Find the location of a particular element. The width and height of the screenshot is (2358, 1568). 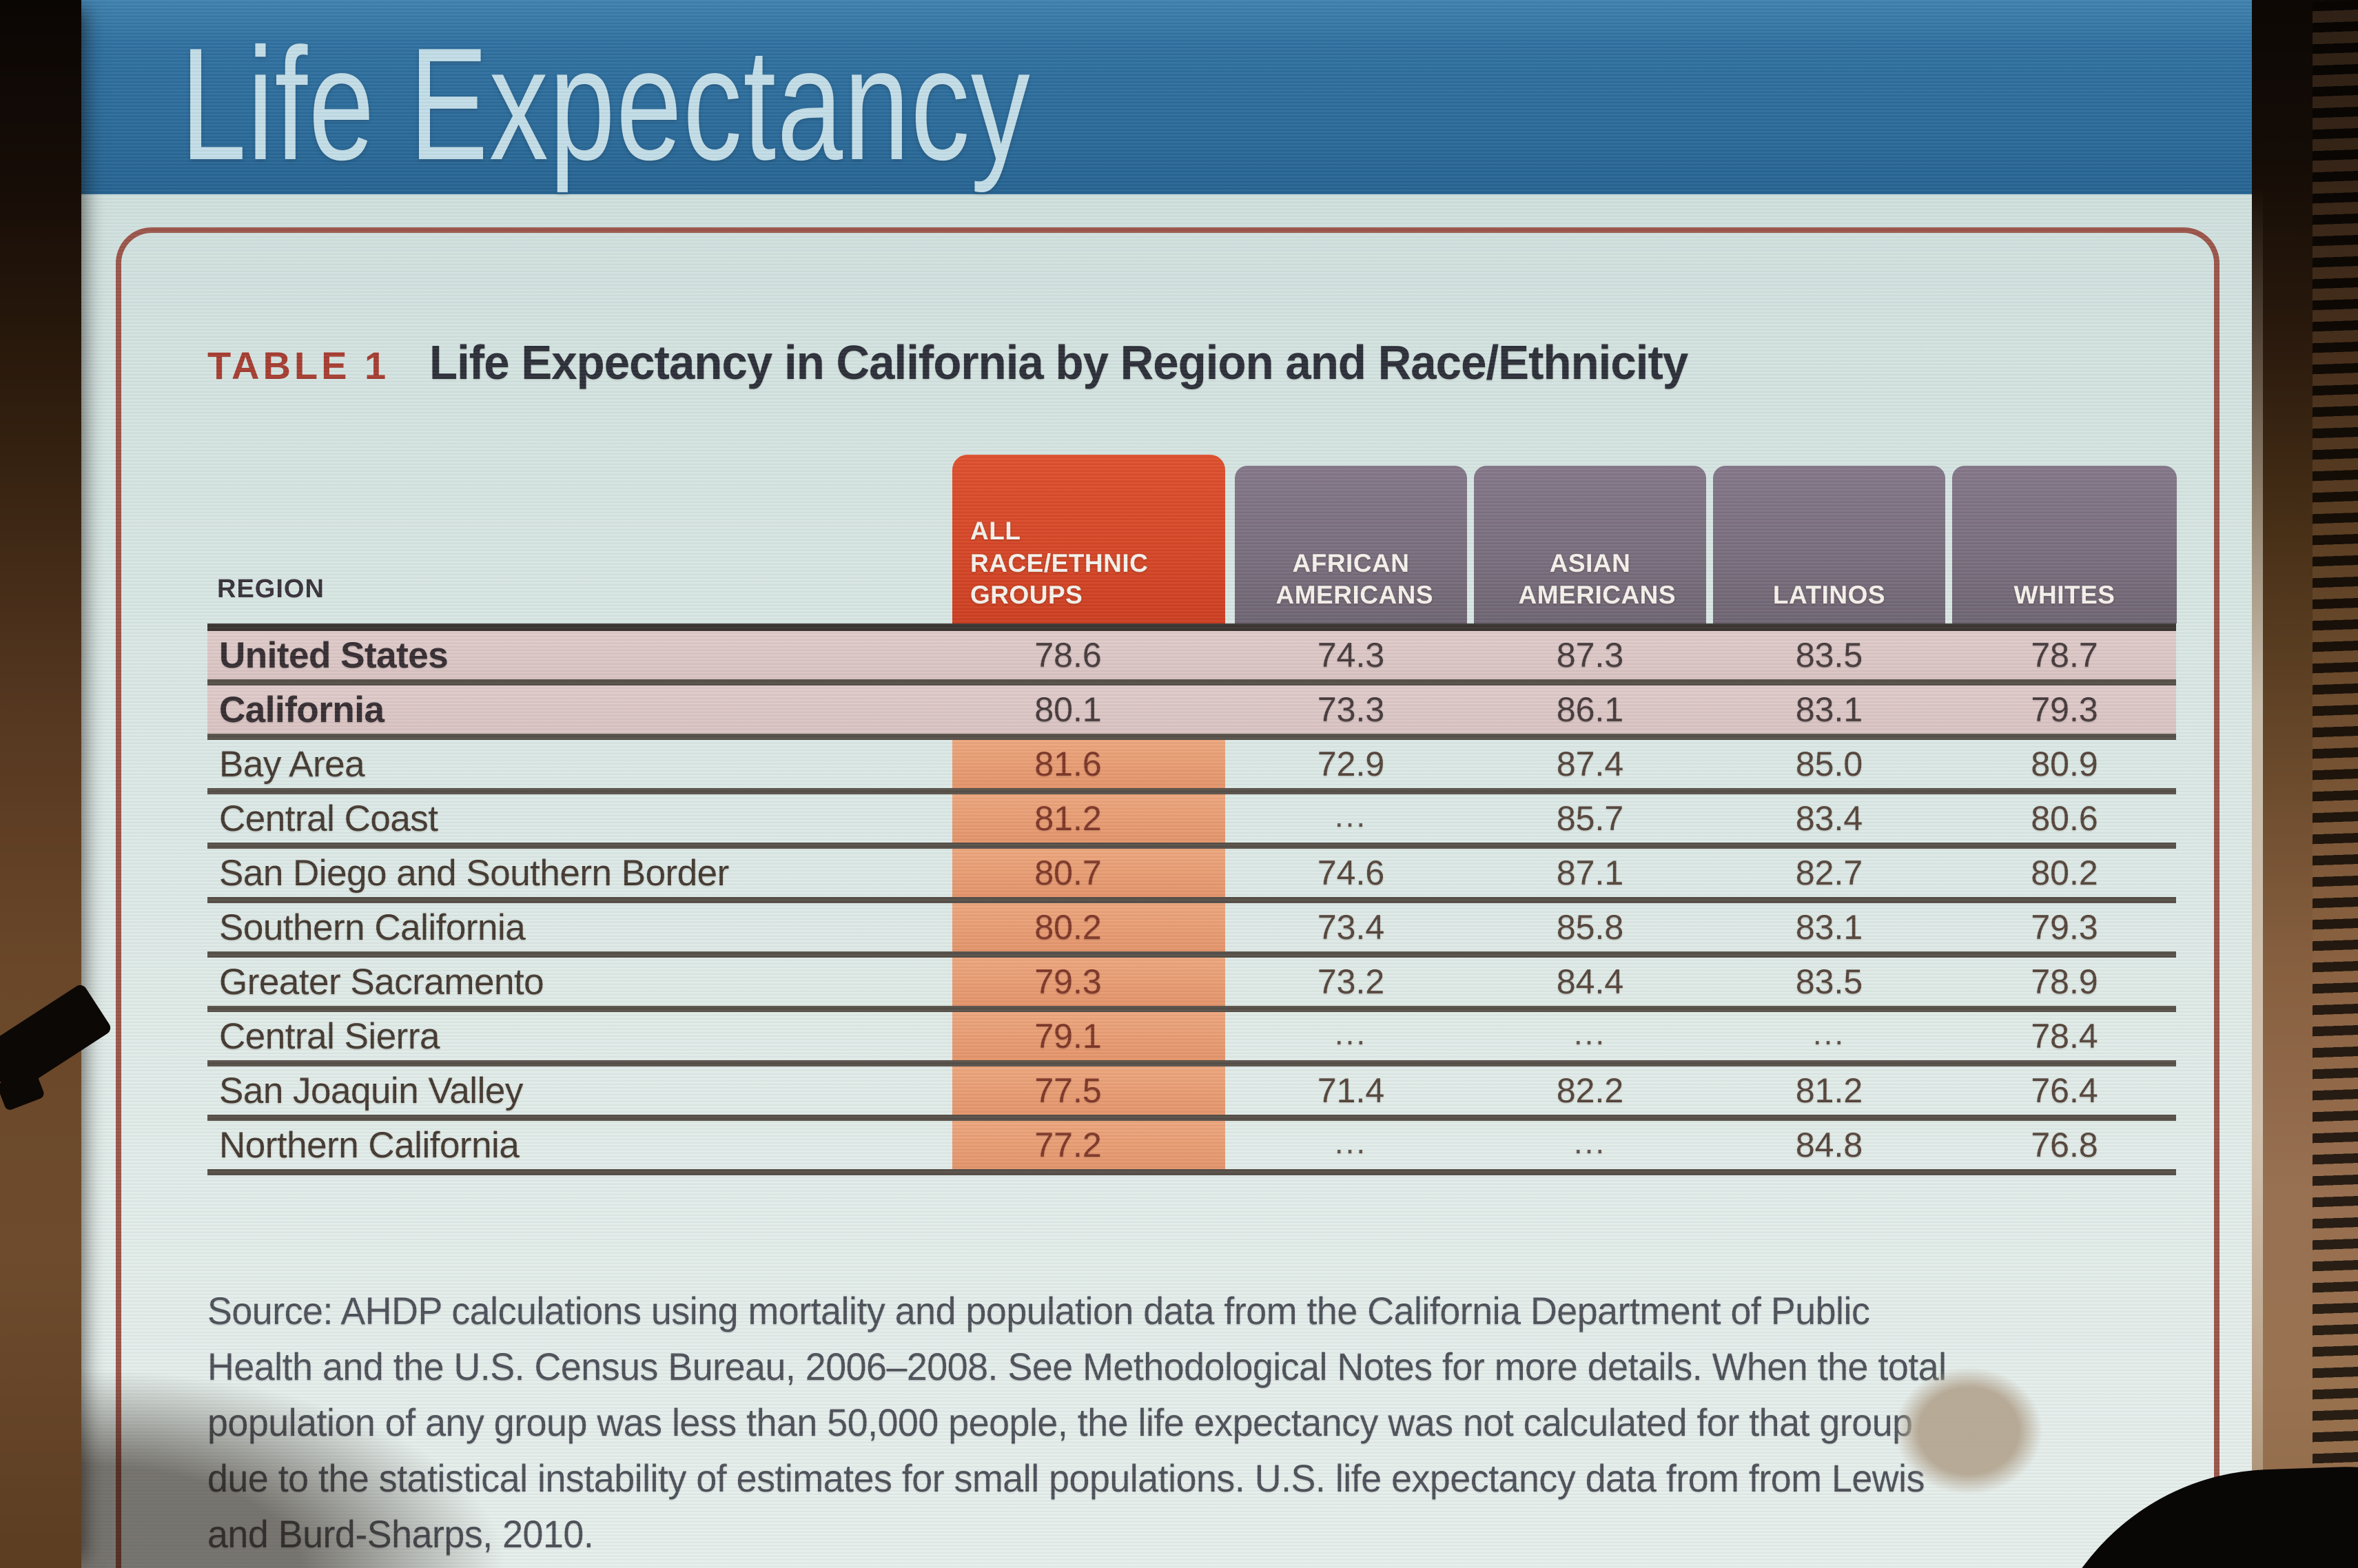

cell-whites: 80.2 is located at coordinates (2064, 873).